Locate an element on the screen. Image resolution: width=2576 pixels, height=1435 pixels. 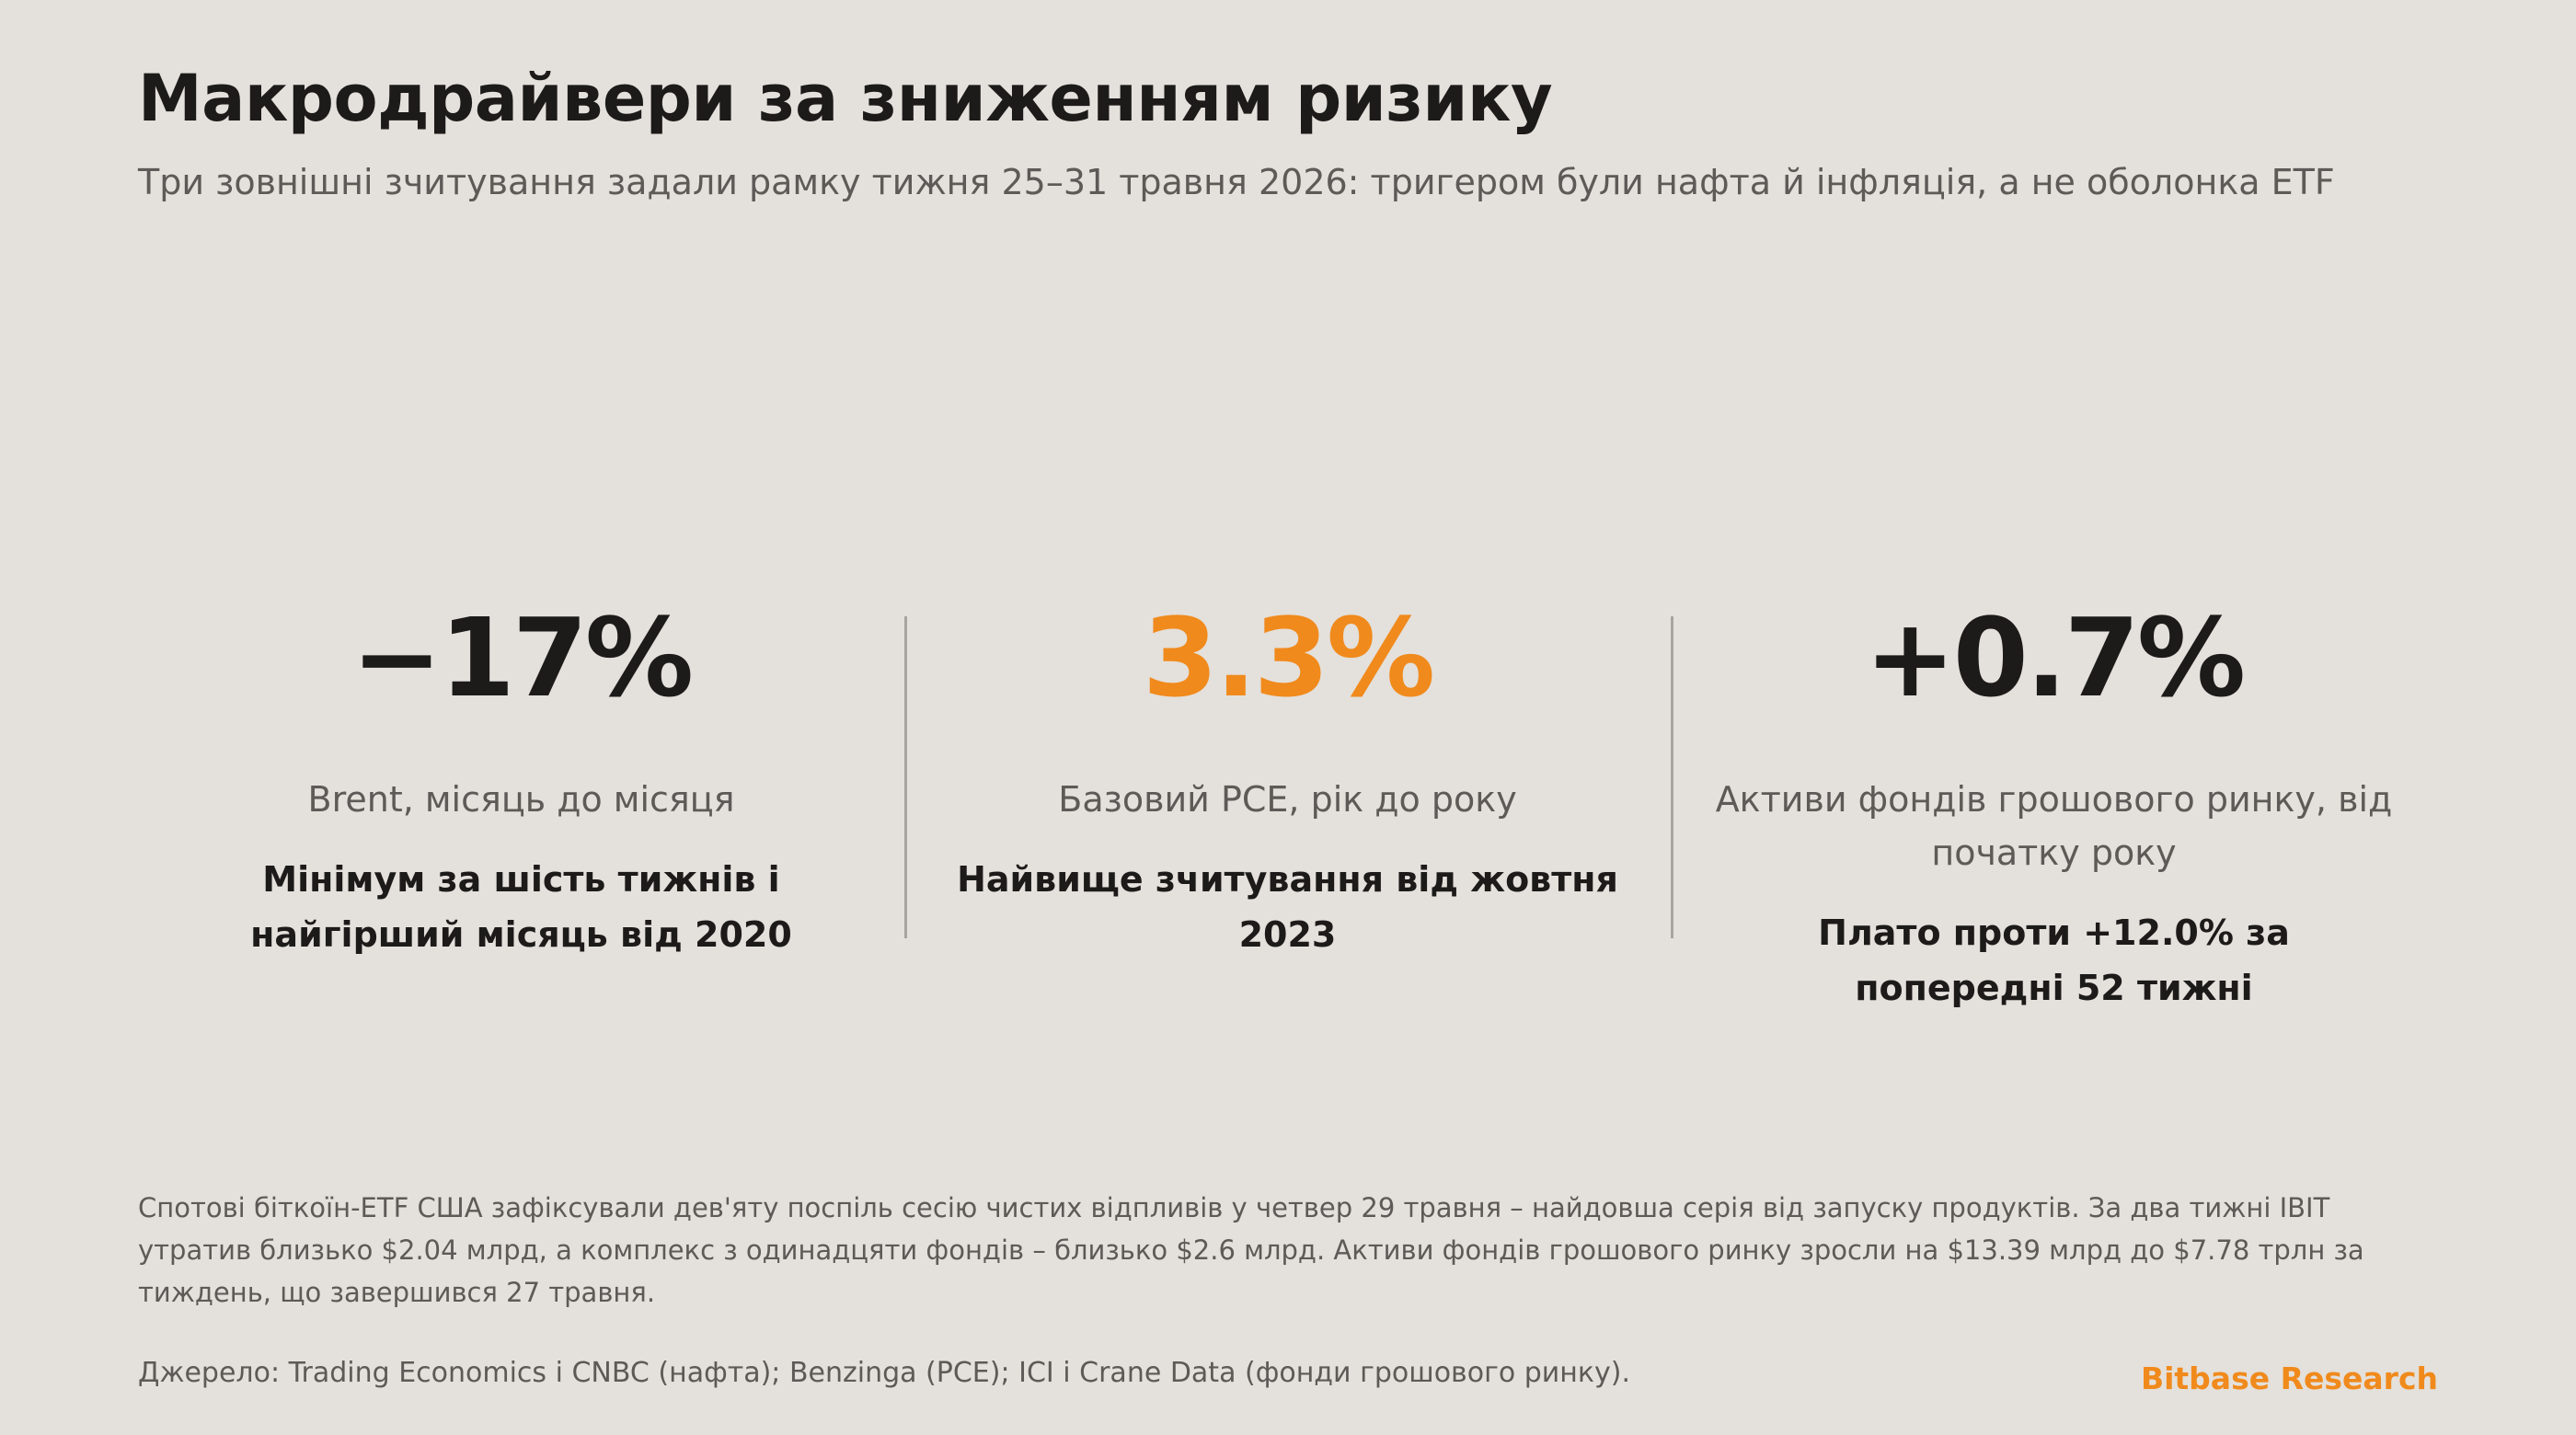
metric-value: 3.3% is located at coordinates (1288, 657).